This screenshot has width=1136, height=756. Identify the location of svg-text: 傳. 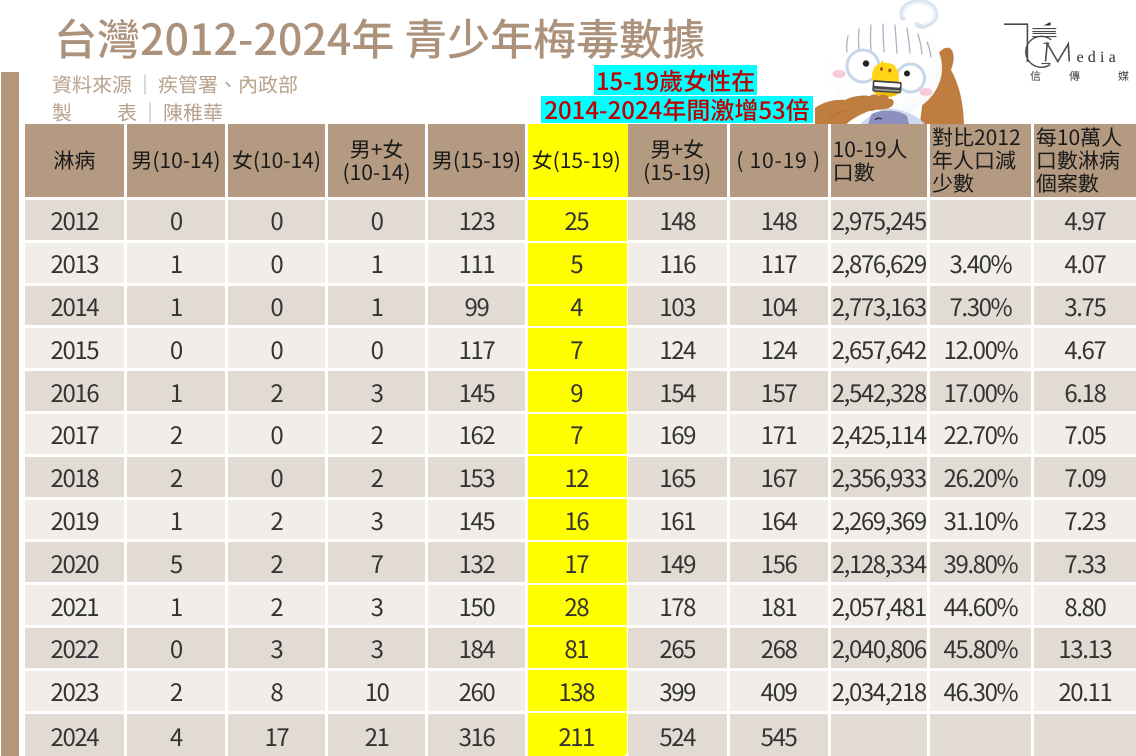
(1074, 76).